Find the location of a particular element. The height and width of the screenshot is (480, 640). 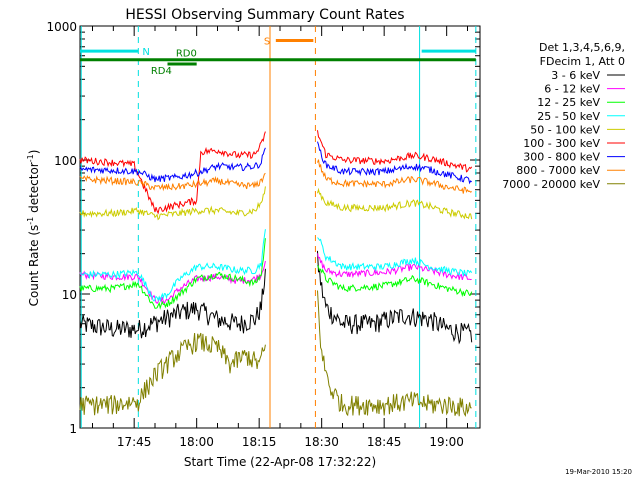

y-tick-label: 10 is located at coordinates (69, 295).